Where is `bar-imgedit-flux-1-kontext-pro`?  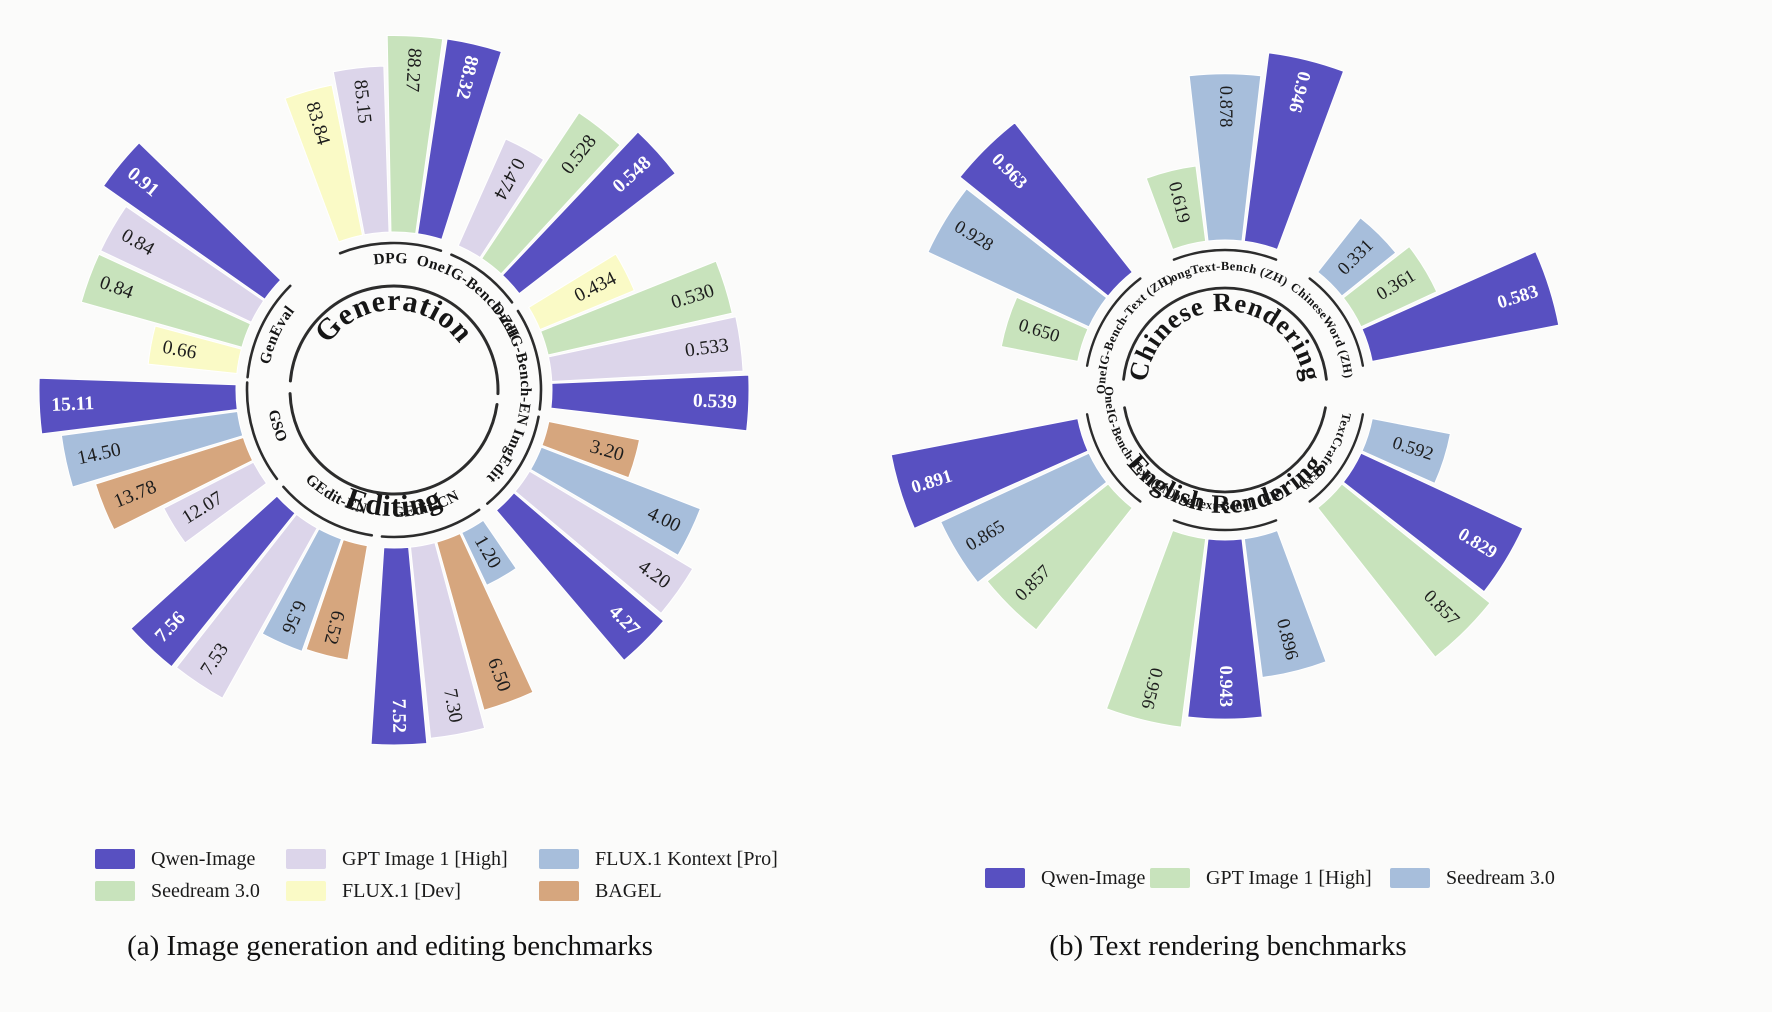 bar-imgedit-flux-1-kontext-pro is located at coordinates (615, 501).